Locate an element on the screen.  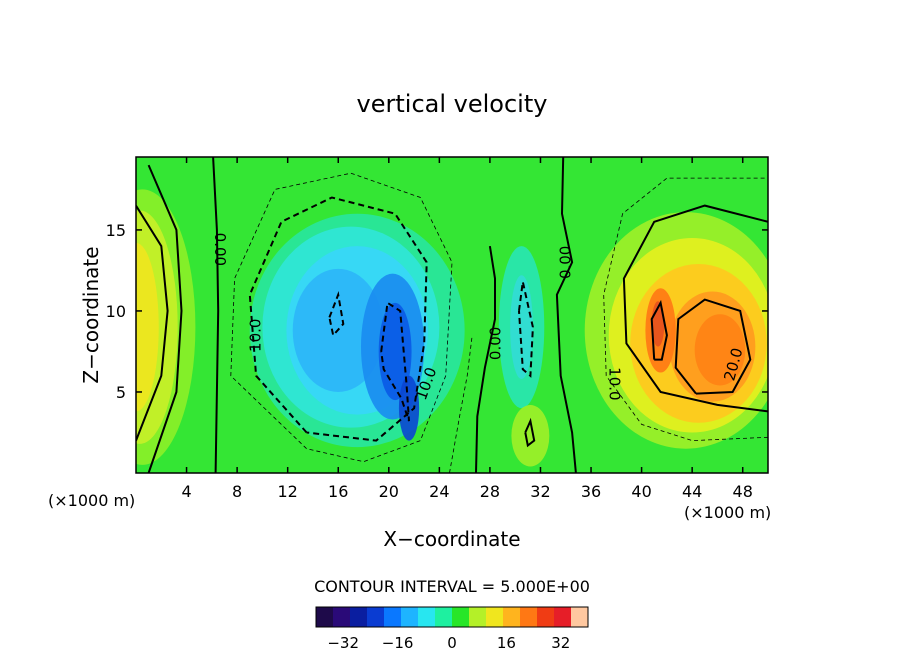
colorbar-tick-label: −16 is located at coordinates (398, 643).